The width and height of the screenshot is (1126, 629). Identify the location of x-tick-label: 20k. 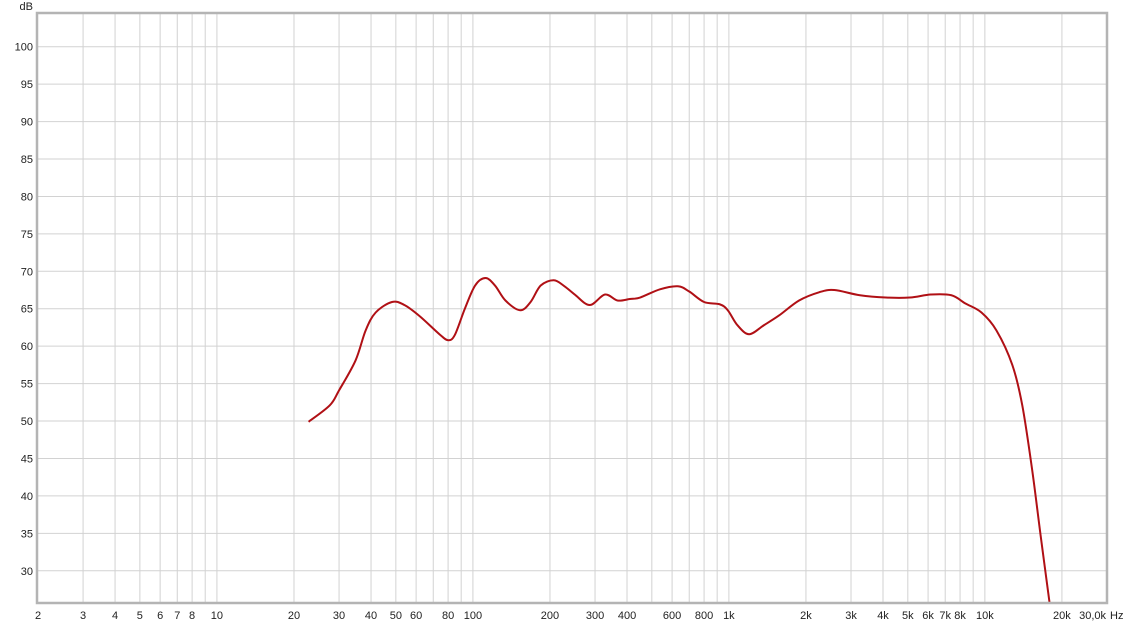
(1062, 616).